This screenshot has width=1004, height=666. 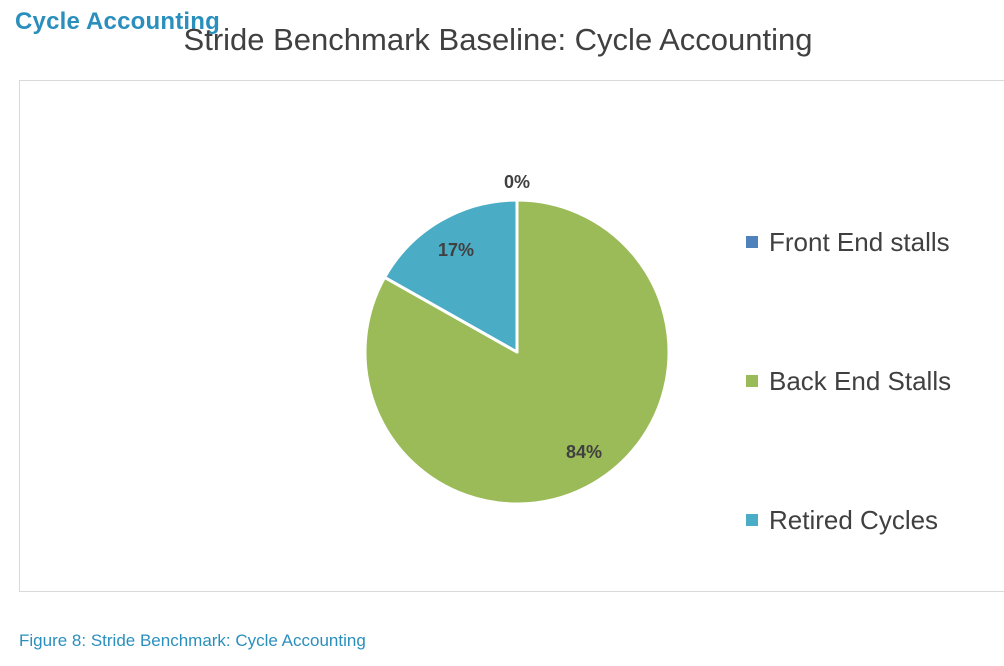 What do you see at coordinates (53, 640) in the screenshot?
I see `figure-caption-label: Figure 8:` at bounding box center [53, 640].